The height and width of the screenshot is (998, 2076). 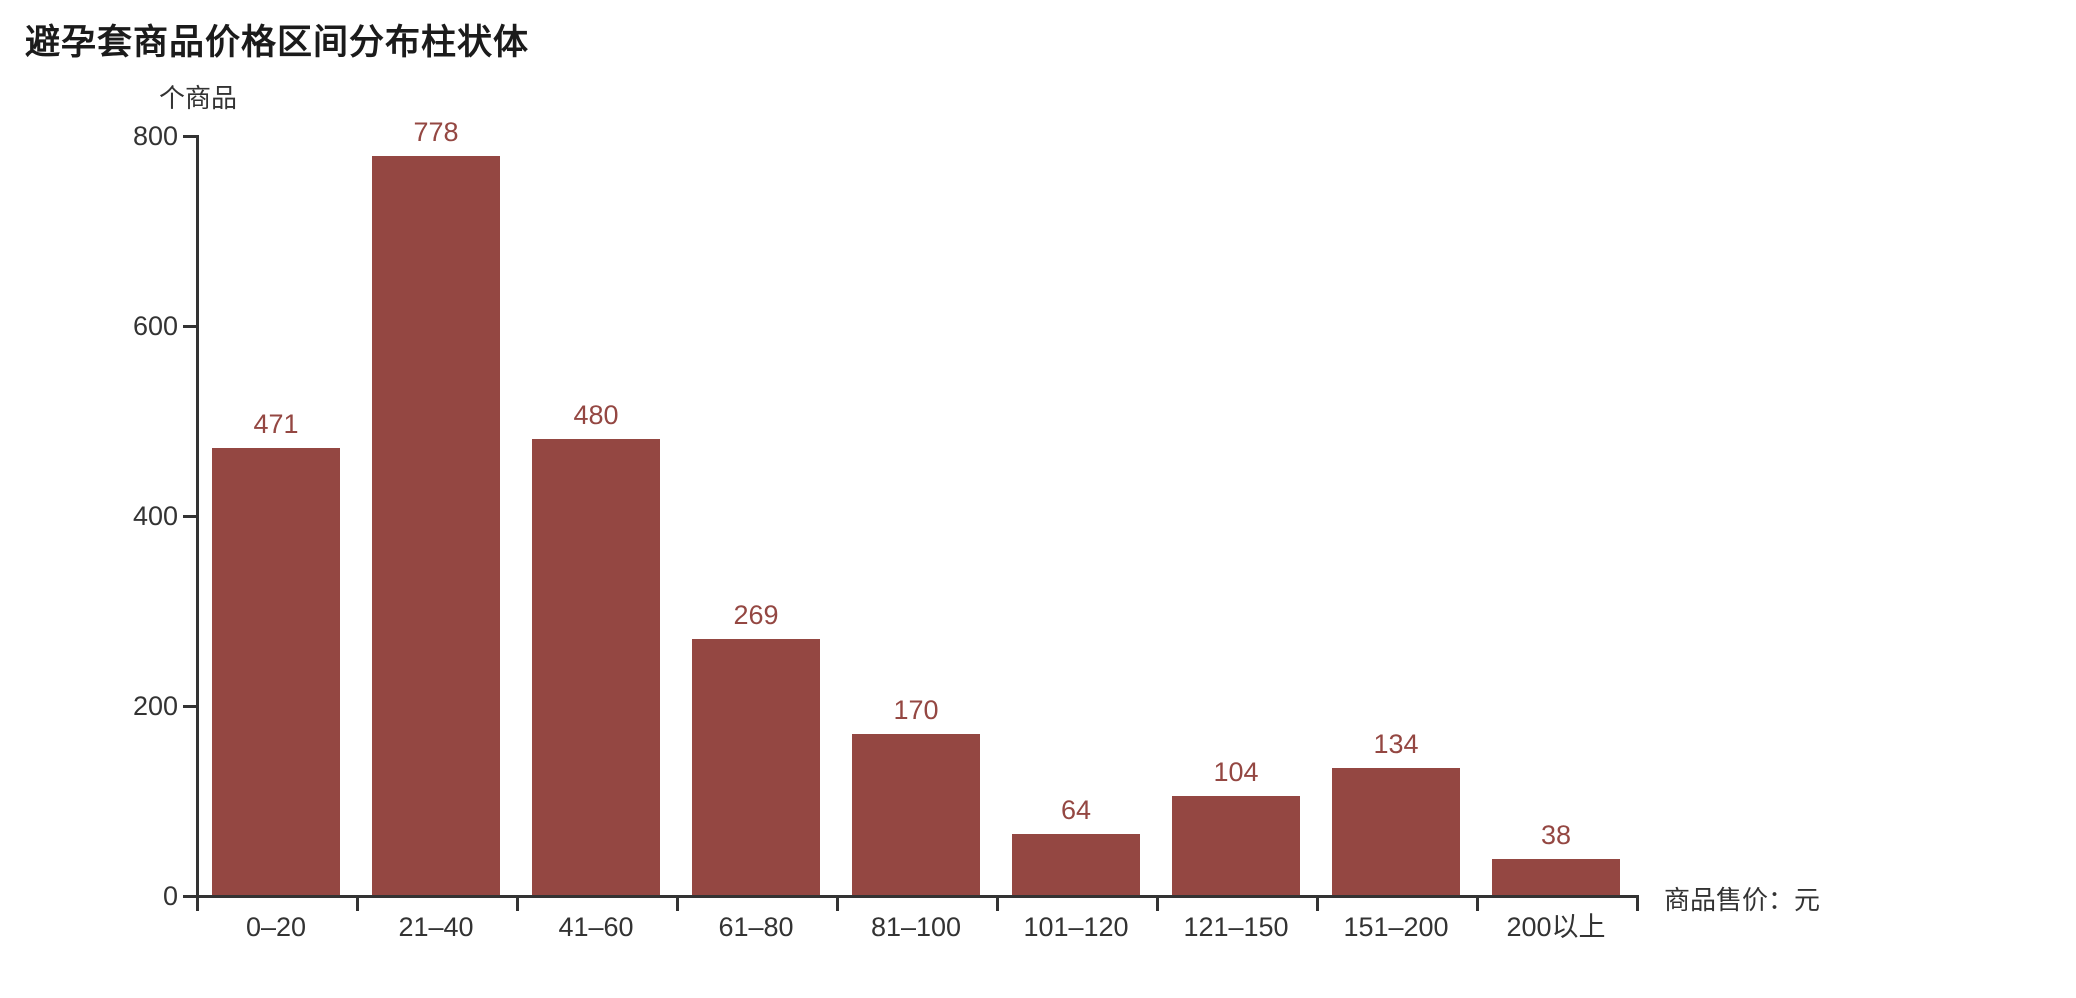 I want to click on bar-value-label: 64, so click(x=1076, y=810).